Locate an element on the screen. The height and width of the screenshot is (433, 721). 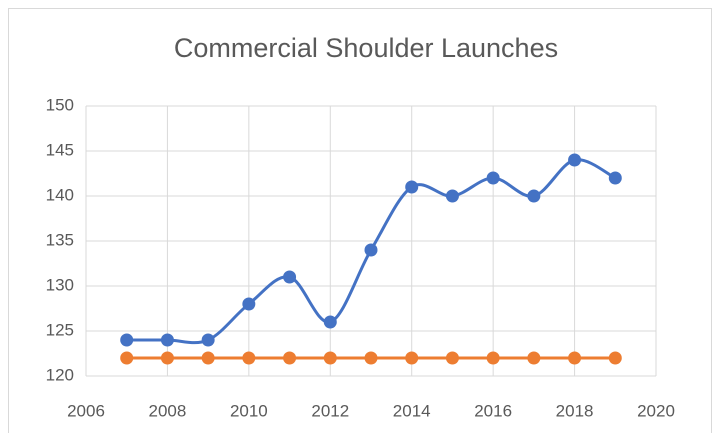
x-tick-label: 2014 is located at coordinates (412, 410).